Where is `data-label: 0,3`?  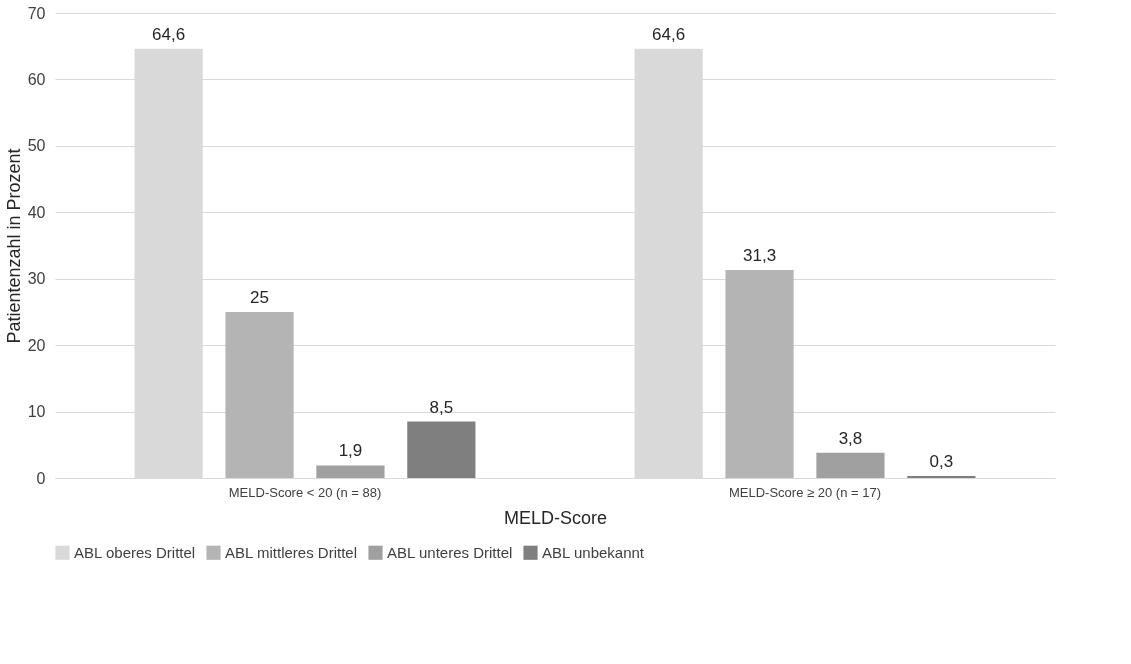
data-label: 0,3 is located at coordinates (941, 462).